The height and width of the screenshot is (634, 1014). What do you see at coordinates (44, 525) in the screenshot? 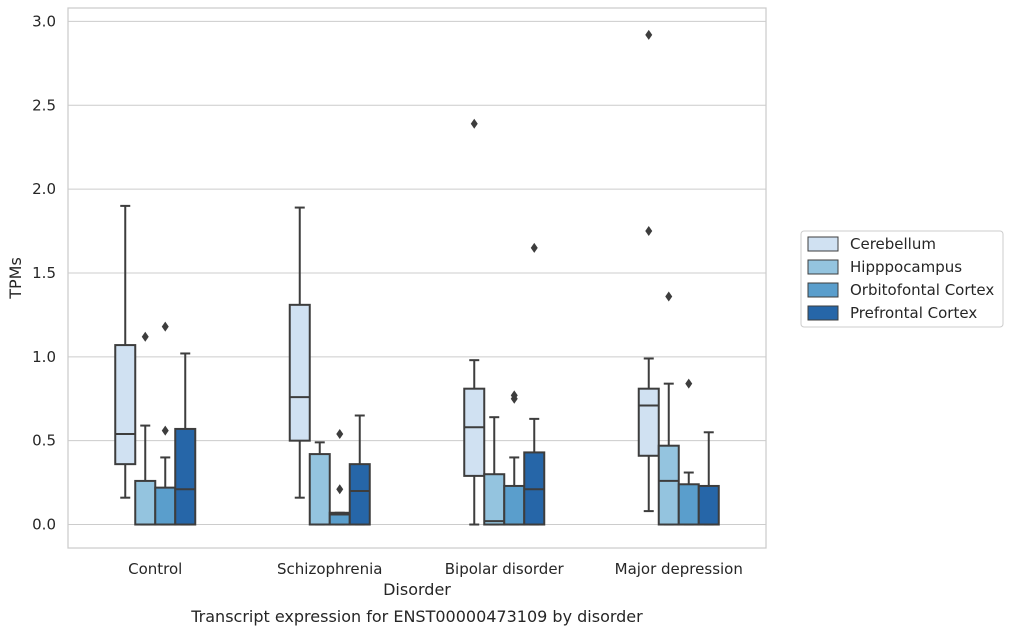
I see `y-tick-label: 0.0` at bounding box center [44, 525].